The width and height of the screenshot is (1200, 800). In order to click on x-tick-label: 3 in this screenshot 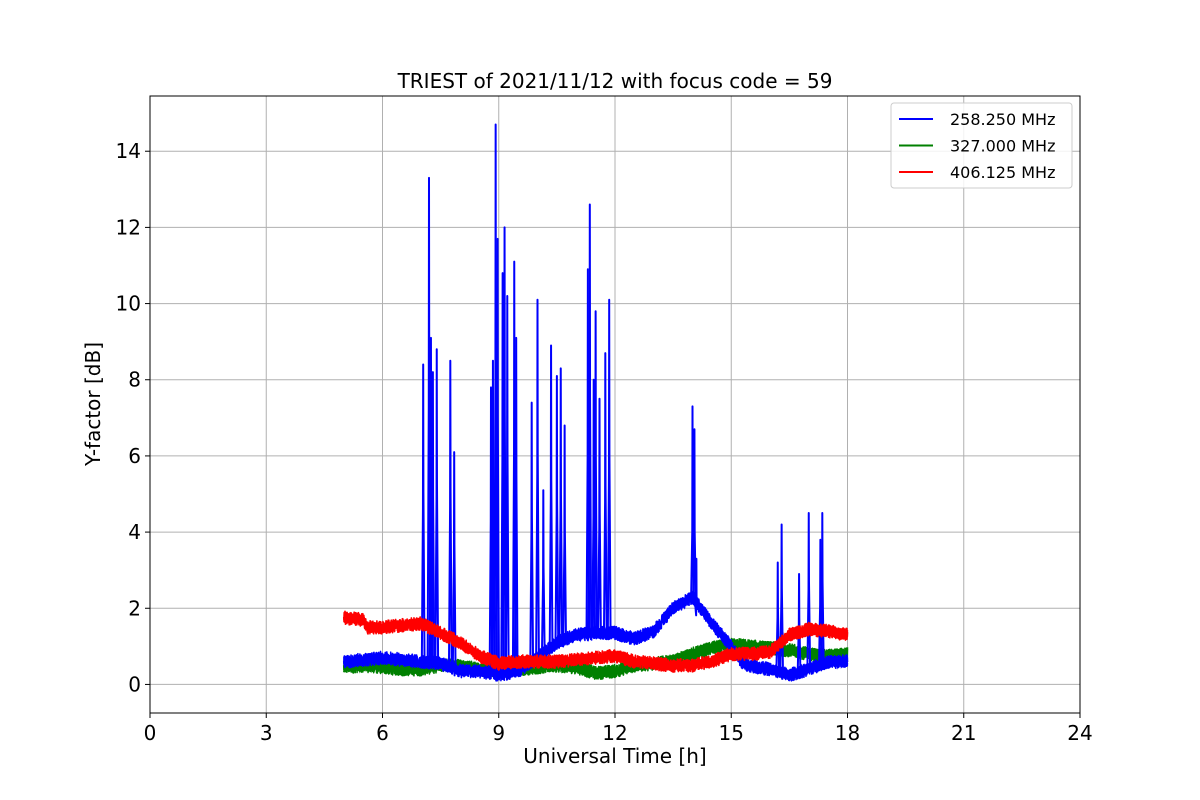, I will do `click(266, 733)`.